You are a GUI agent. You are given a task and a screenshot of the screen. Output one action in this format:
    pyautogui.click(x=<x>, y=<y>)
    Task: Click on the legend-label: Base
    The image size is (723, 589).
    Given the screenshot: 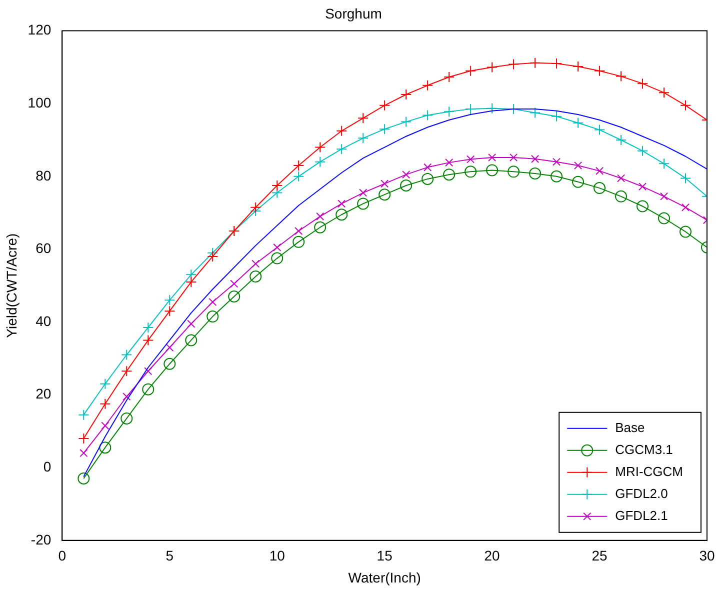 What is the action you would take?
    pyautogui.click(x=630, y=427)
    